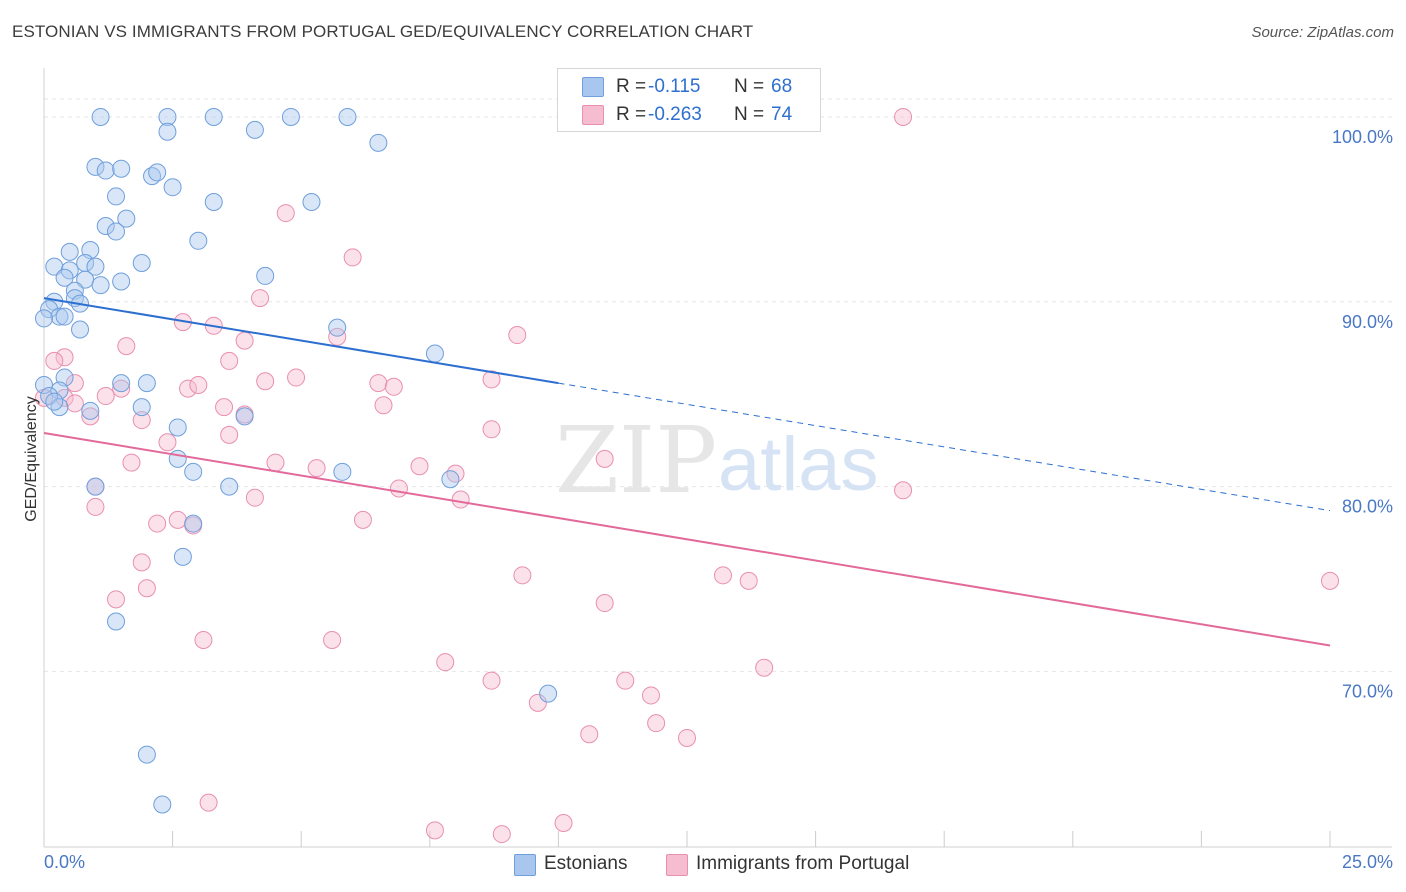 The width and height of the screenshot is (1406, 892). Describe the element at coordinates (782, 114) in the screenshot. I see `legend-n-value: 74` at that location.